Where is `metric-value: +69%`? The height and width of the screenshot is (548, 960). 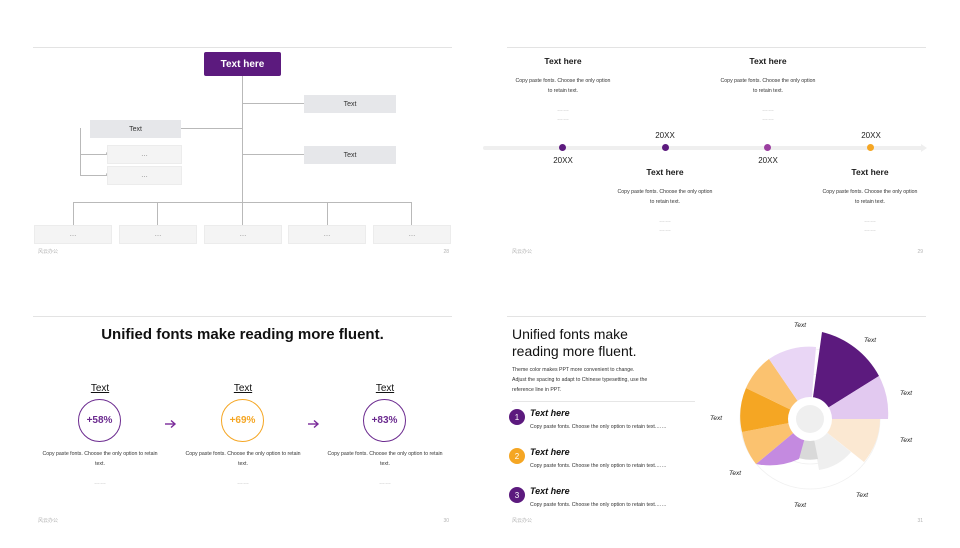 metric-value: +69% is located at coordinates (242, 420).